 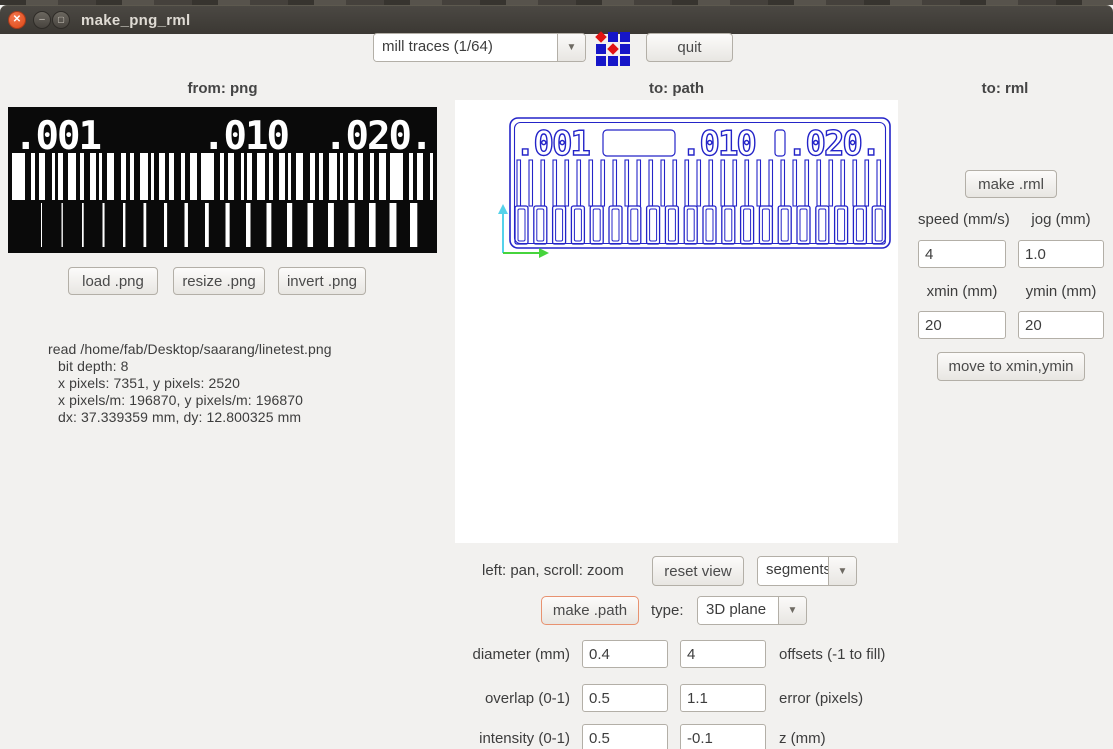 What do you see at coordinates (229, 225) in the screenshot?
I see `png-linewidth-band` at bounding box center [229, 225].